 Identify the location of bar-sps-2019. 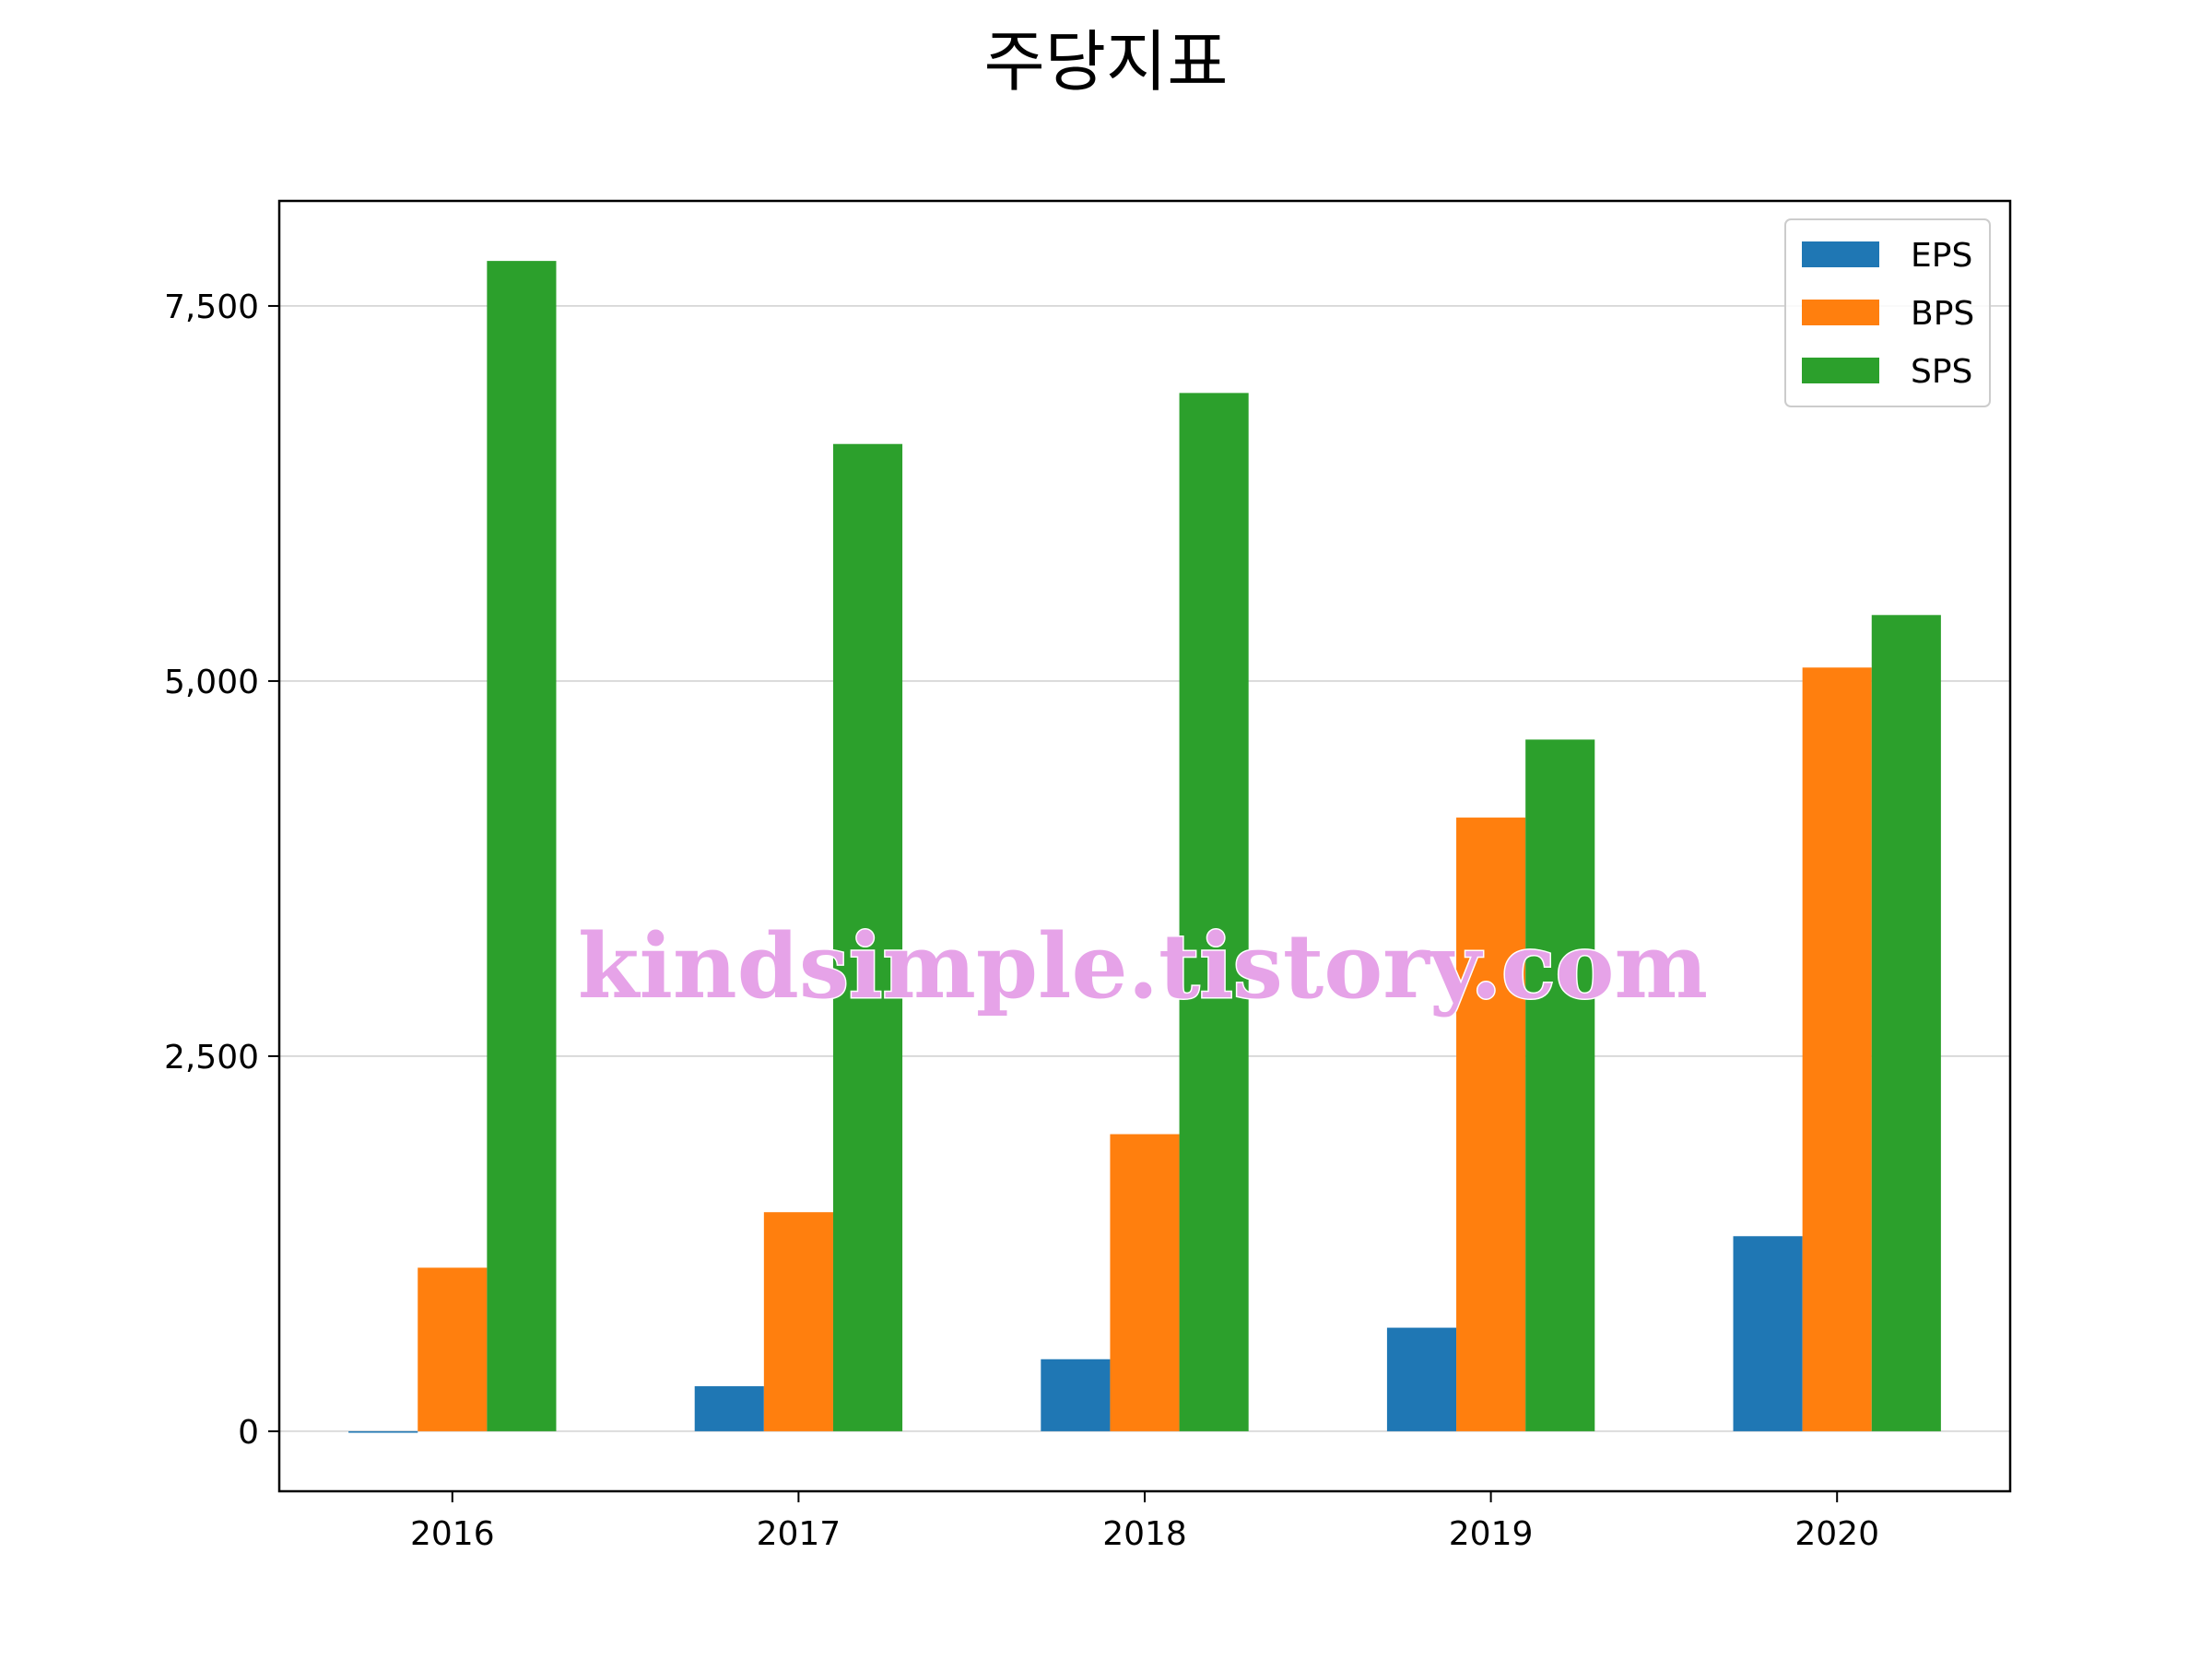
(1560, 1085).